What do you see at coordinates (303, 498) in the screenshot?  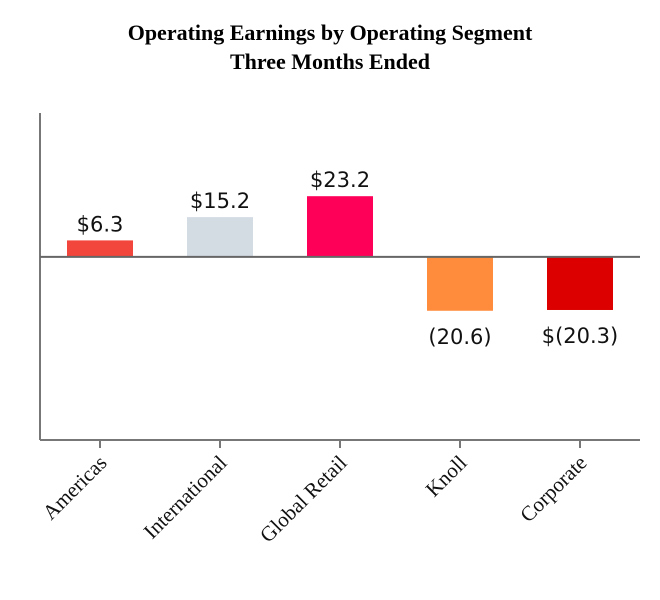 I see `category-label-global-retail: Global Retail` at bounding box center [303, 498].